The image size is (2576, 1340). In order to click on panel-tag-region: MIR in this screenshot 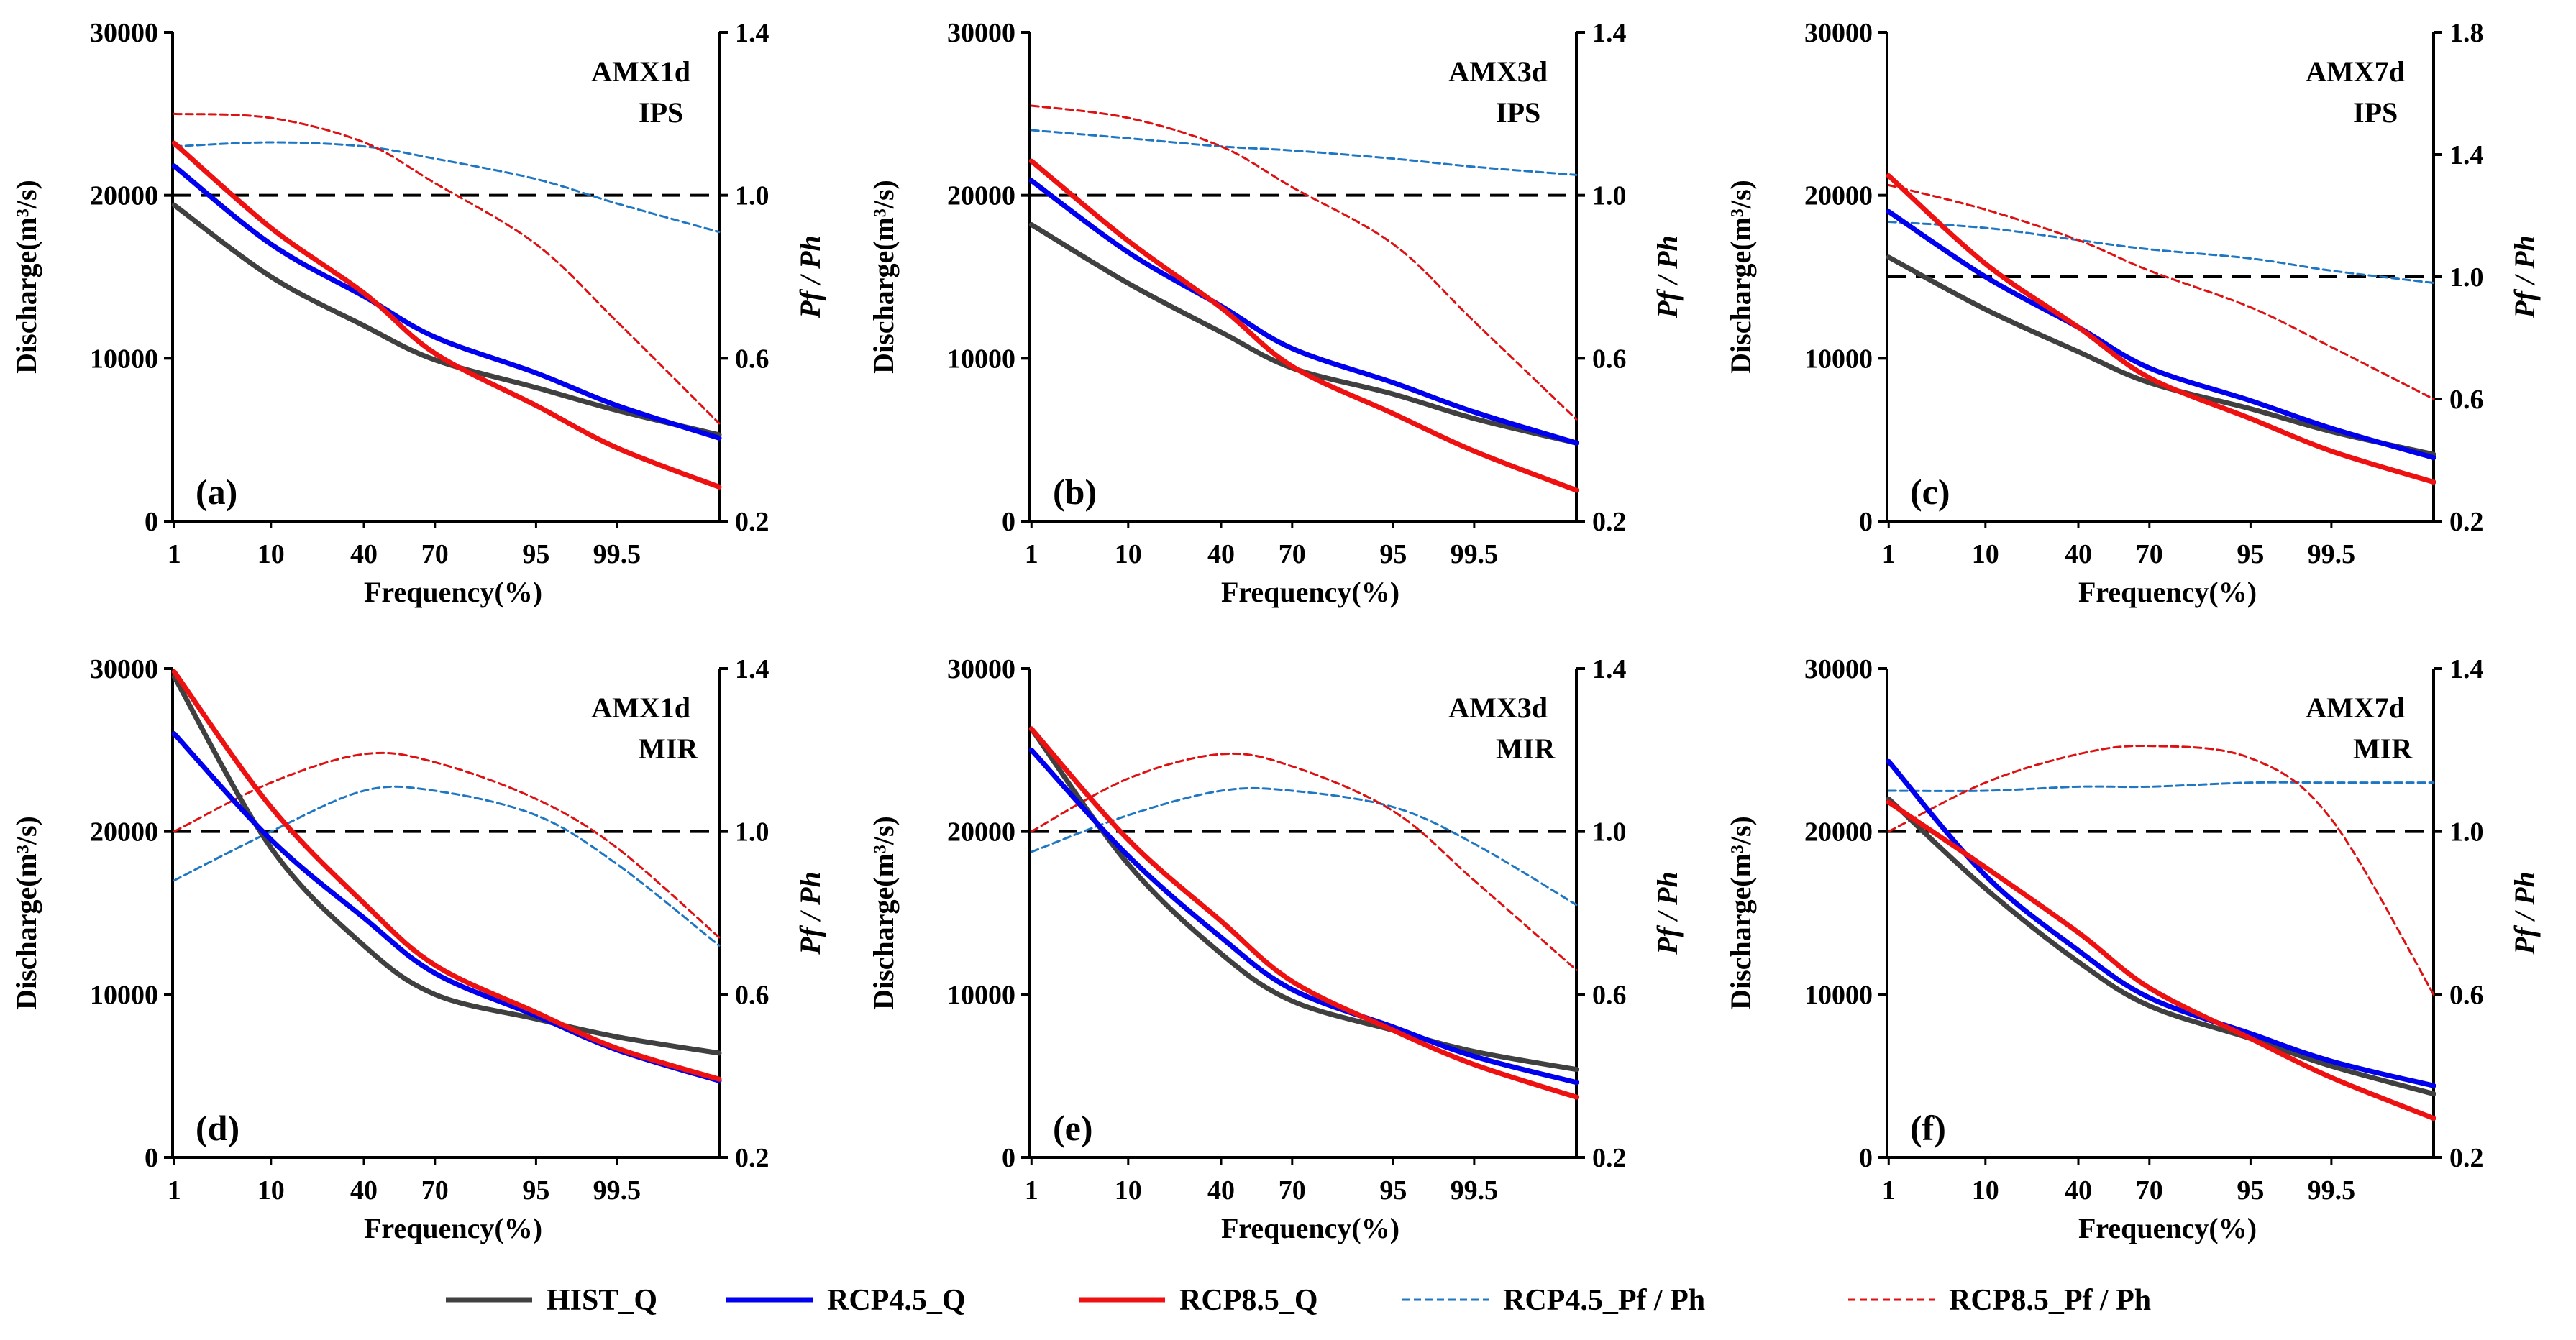, I will do `click(1526, 749)`.